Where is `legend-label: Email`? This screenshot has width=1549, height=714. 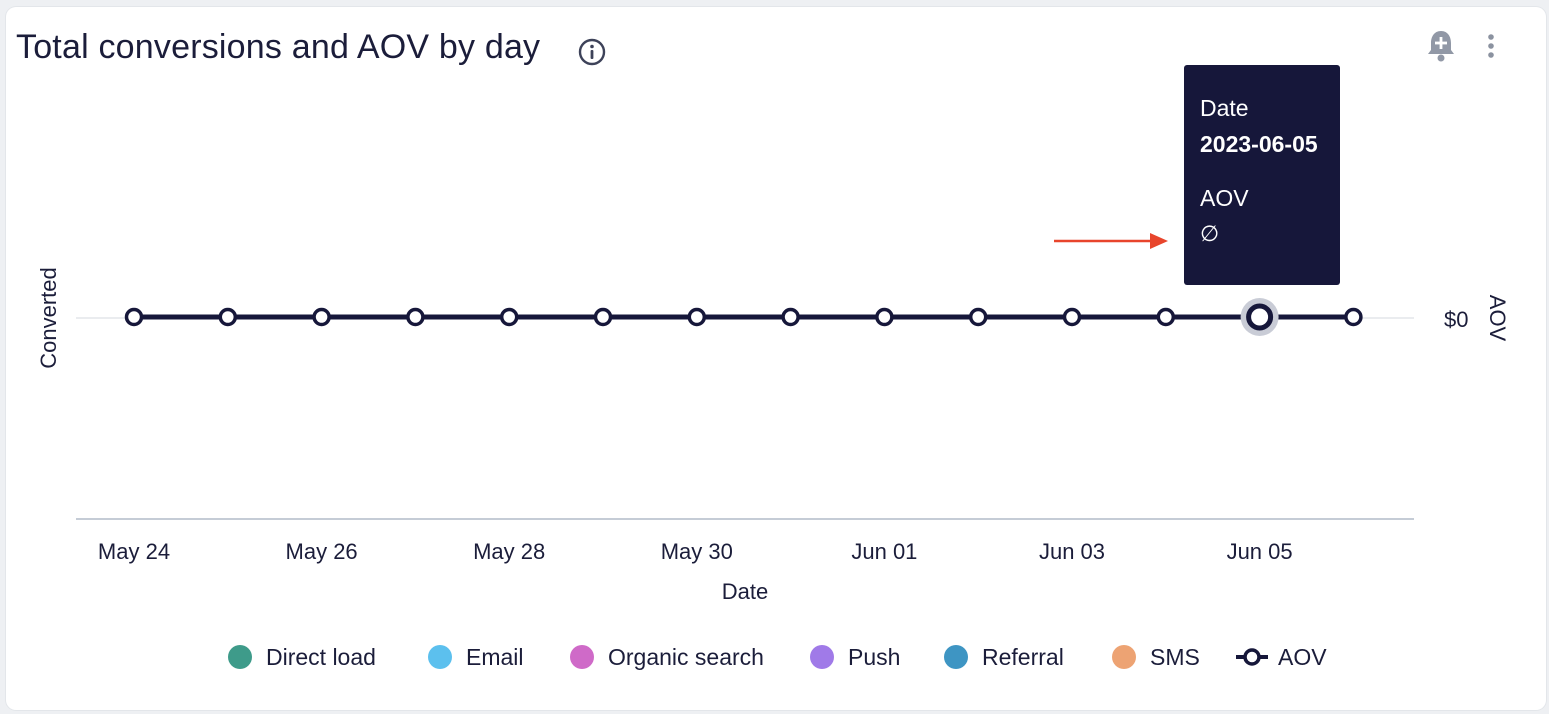 legend-label: Email is located at coordinates (495, 656).